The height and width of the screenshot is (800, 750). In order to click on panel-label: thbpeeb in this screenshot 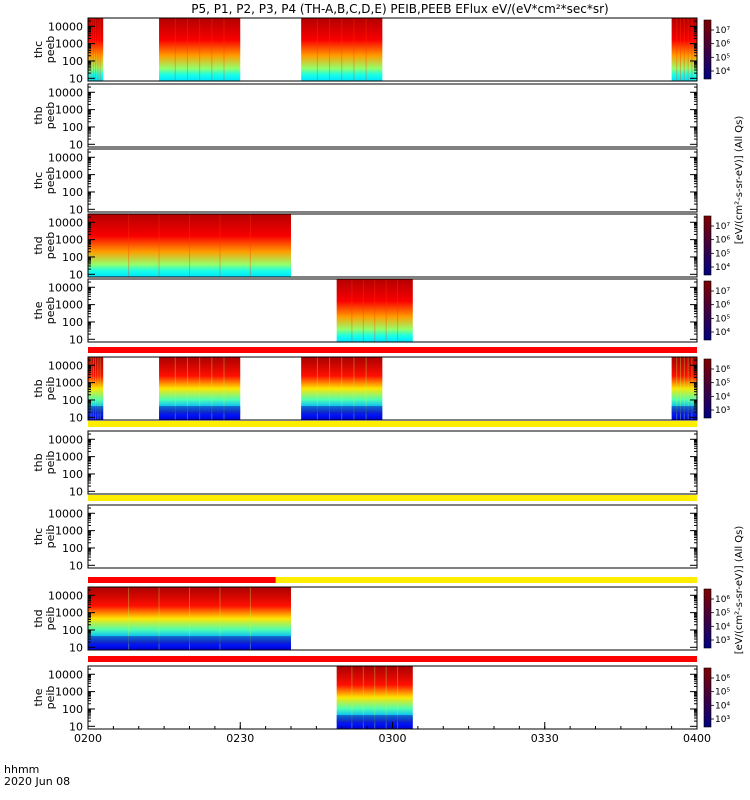, I will do `click(44, 116)`.